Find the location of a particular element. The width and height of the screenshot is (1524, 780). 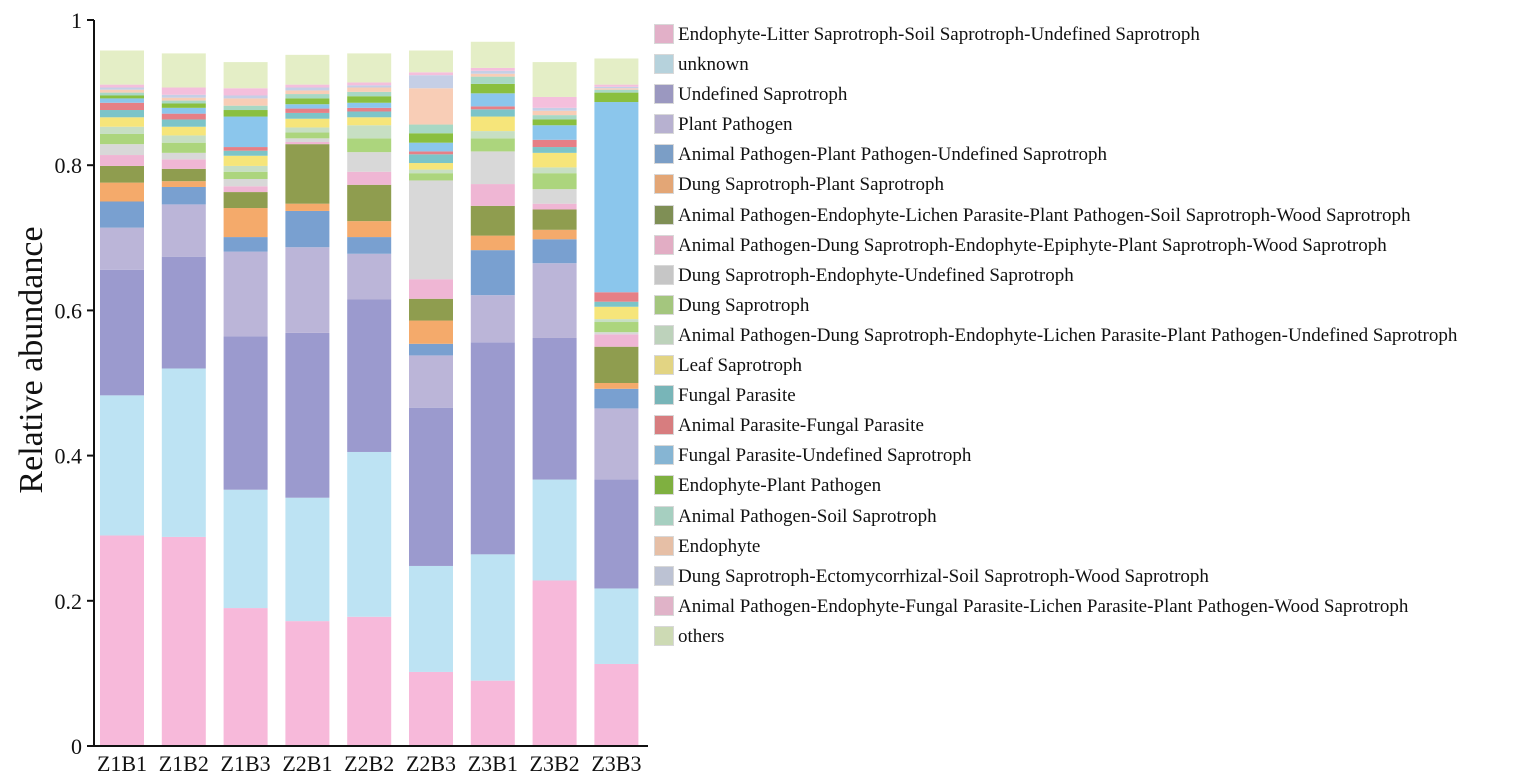

legend-item: Plant Pathogen is located at coordinates (1087, 125).